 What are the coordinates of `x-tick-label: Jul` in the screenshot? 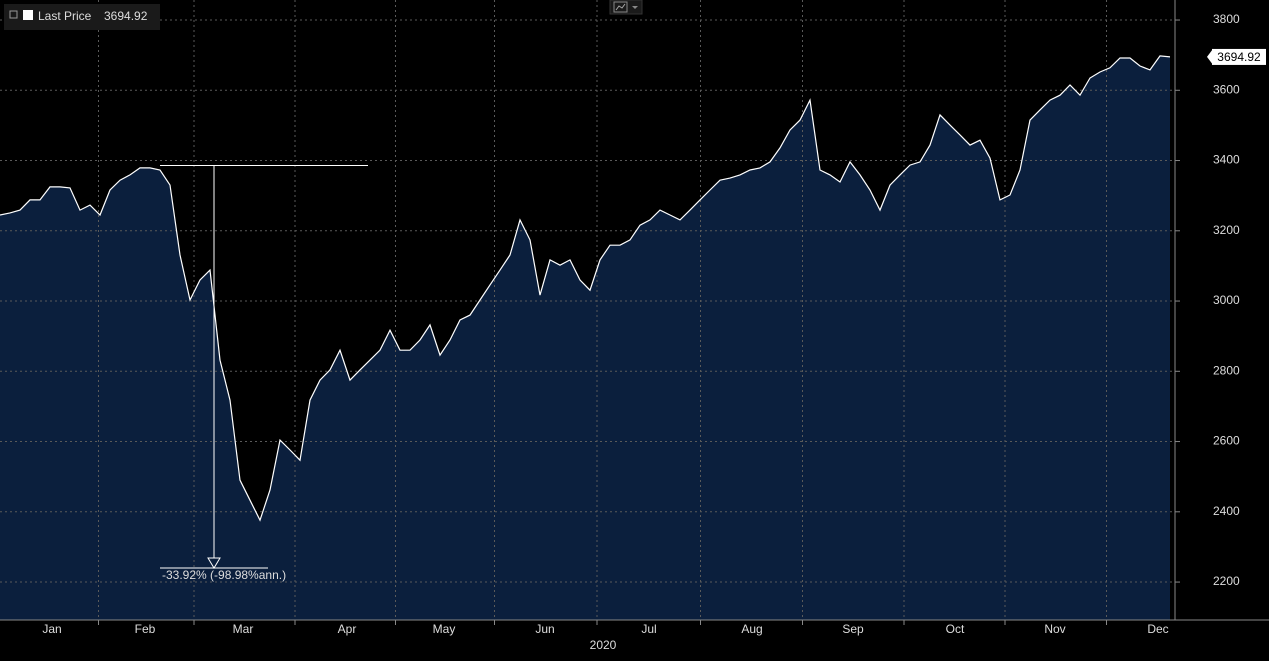 It's located at (648, 629).